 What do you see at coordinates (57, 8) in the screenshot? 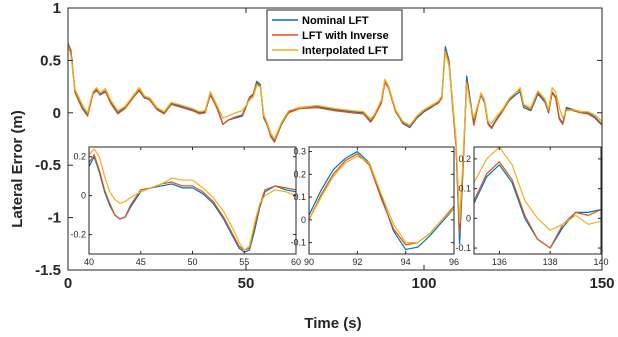
I see `main-ytick-label: 1` at bounding box center [57, 8].